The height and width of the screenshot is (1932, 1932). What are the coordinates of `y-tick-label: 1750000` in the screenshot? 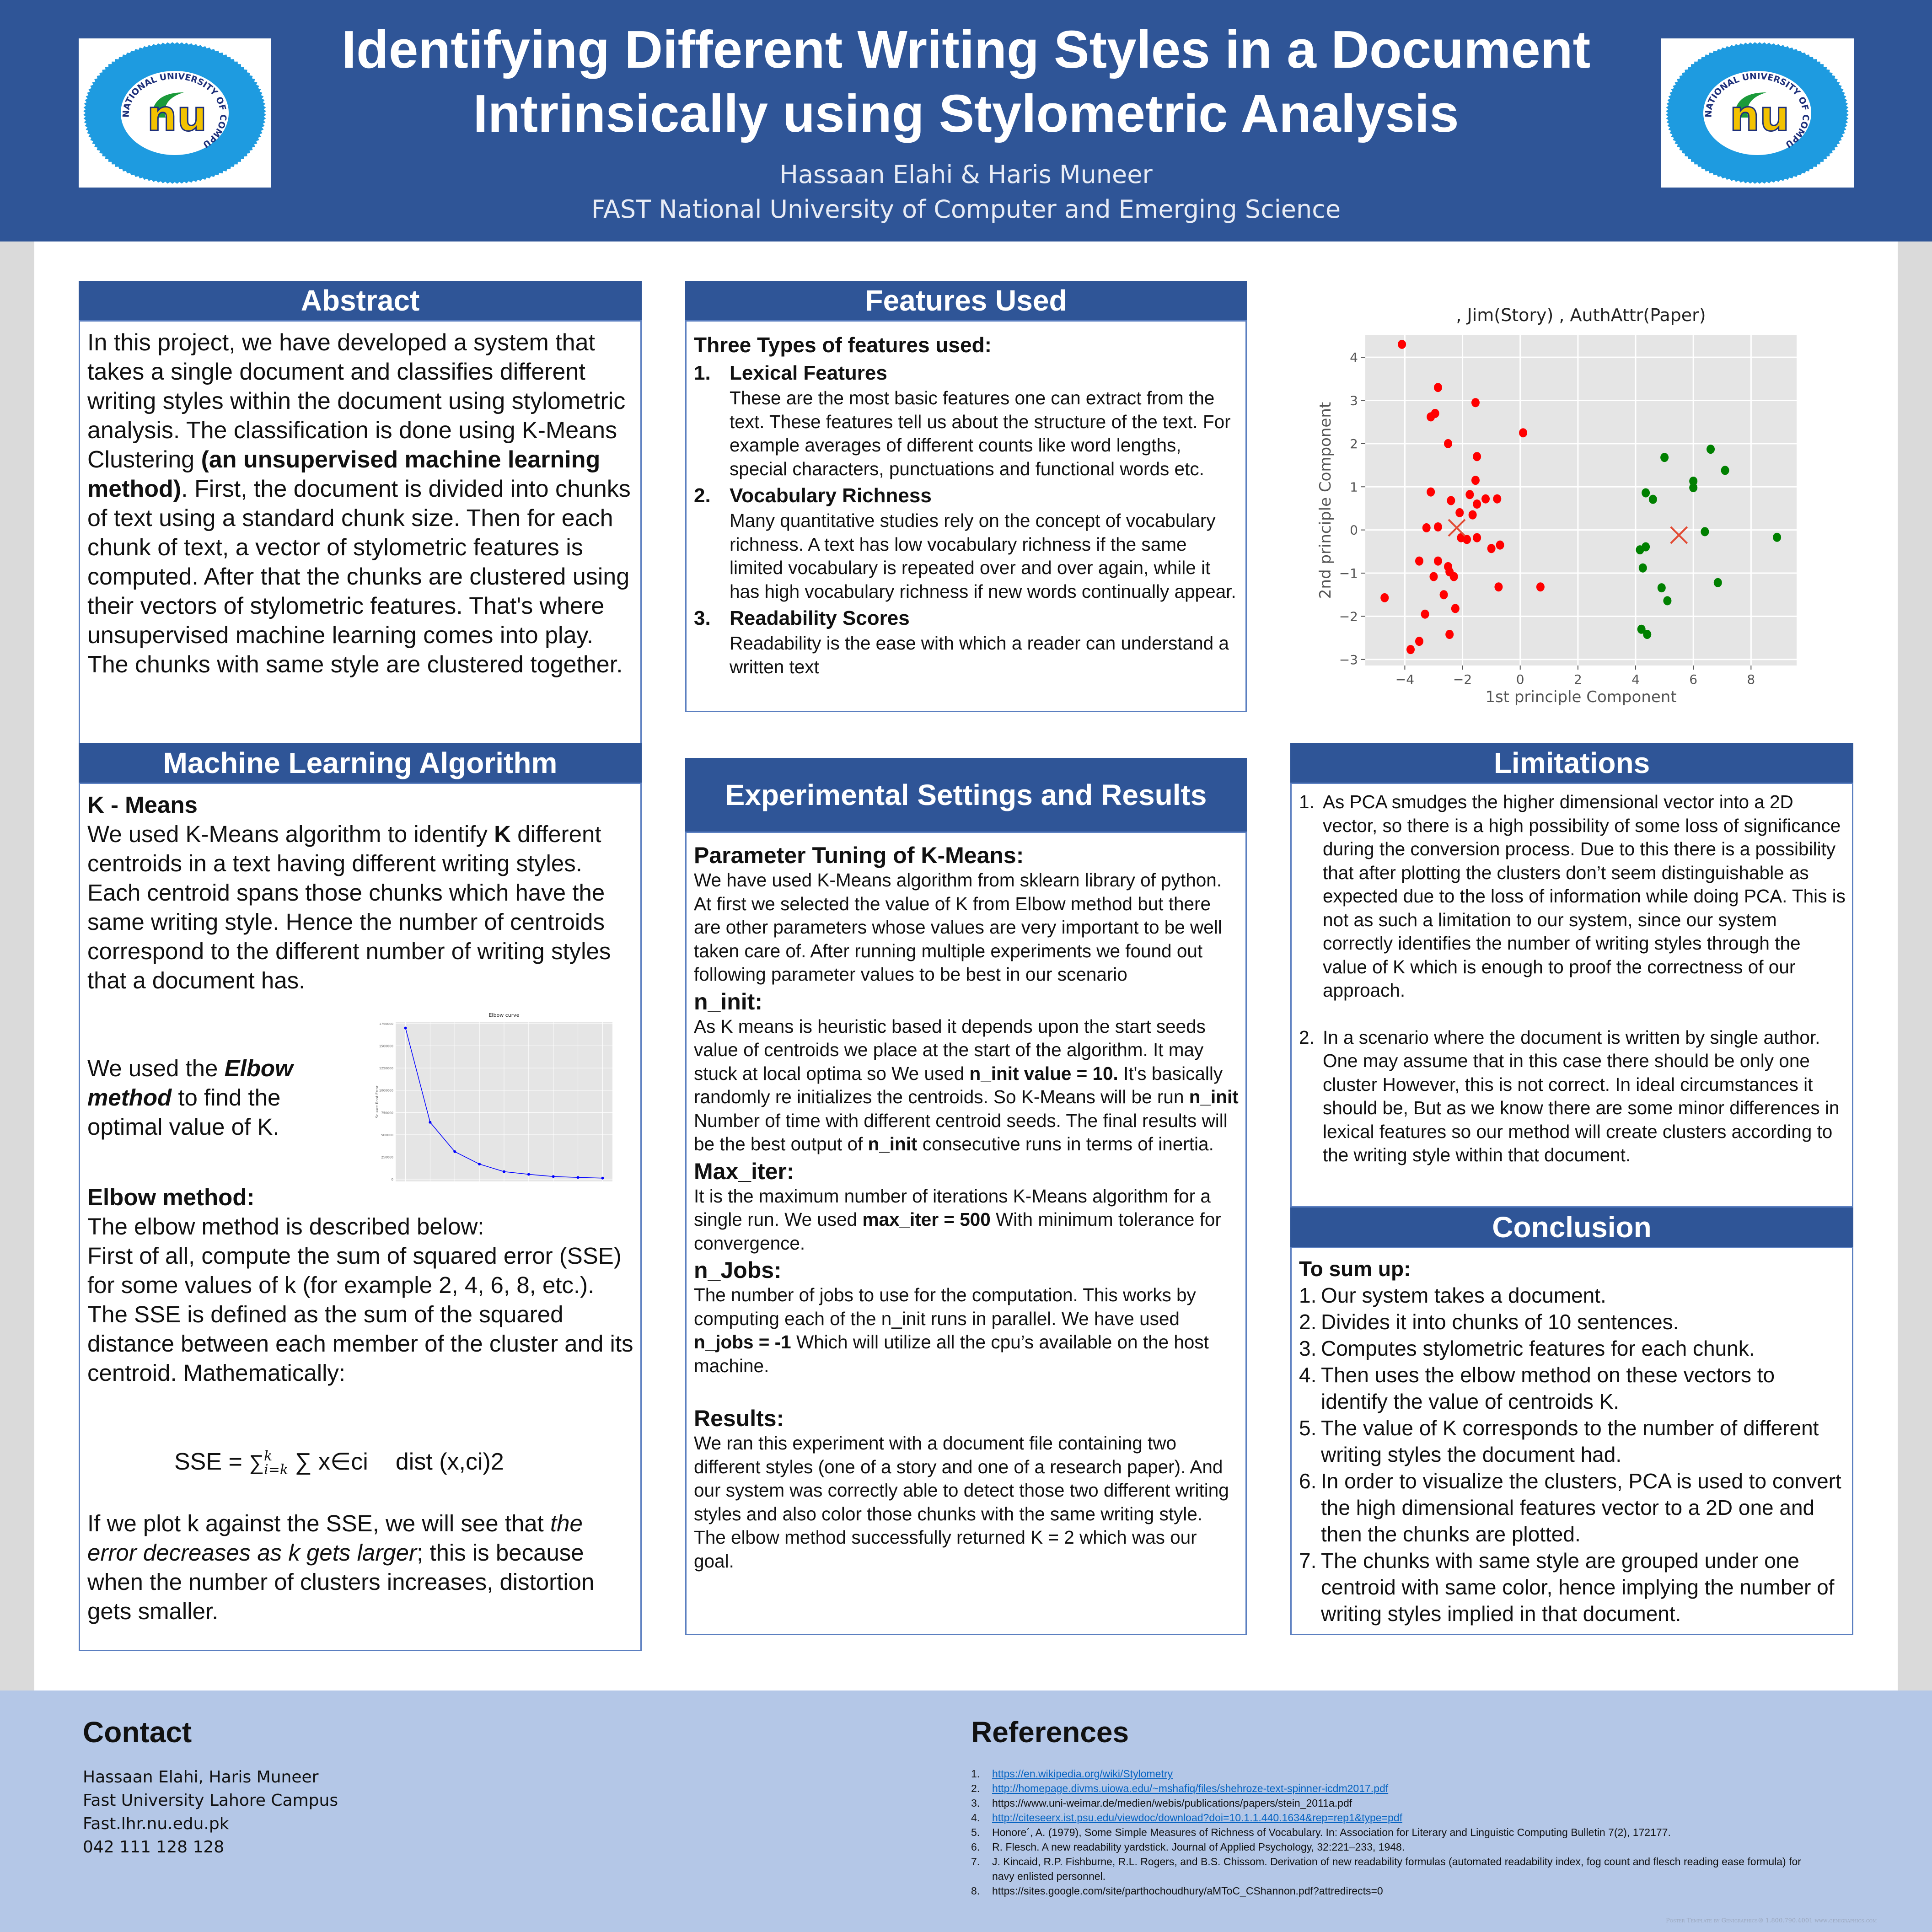 It's located at (386, 1024).